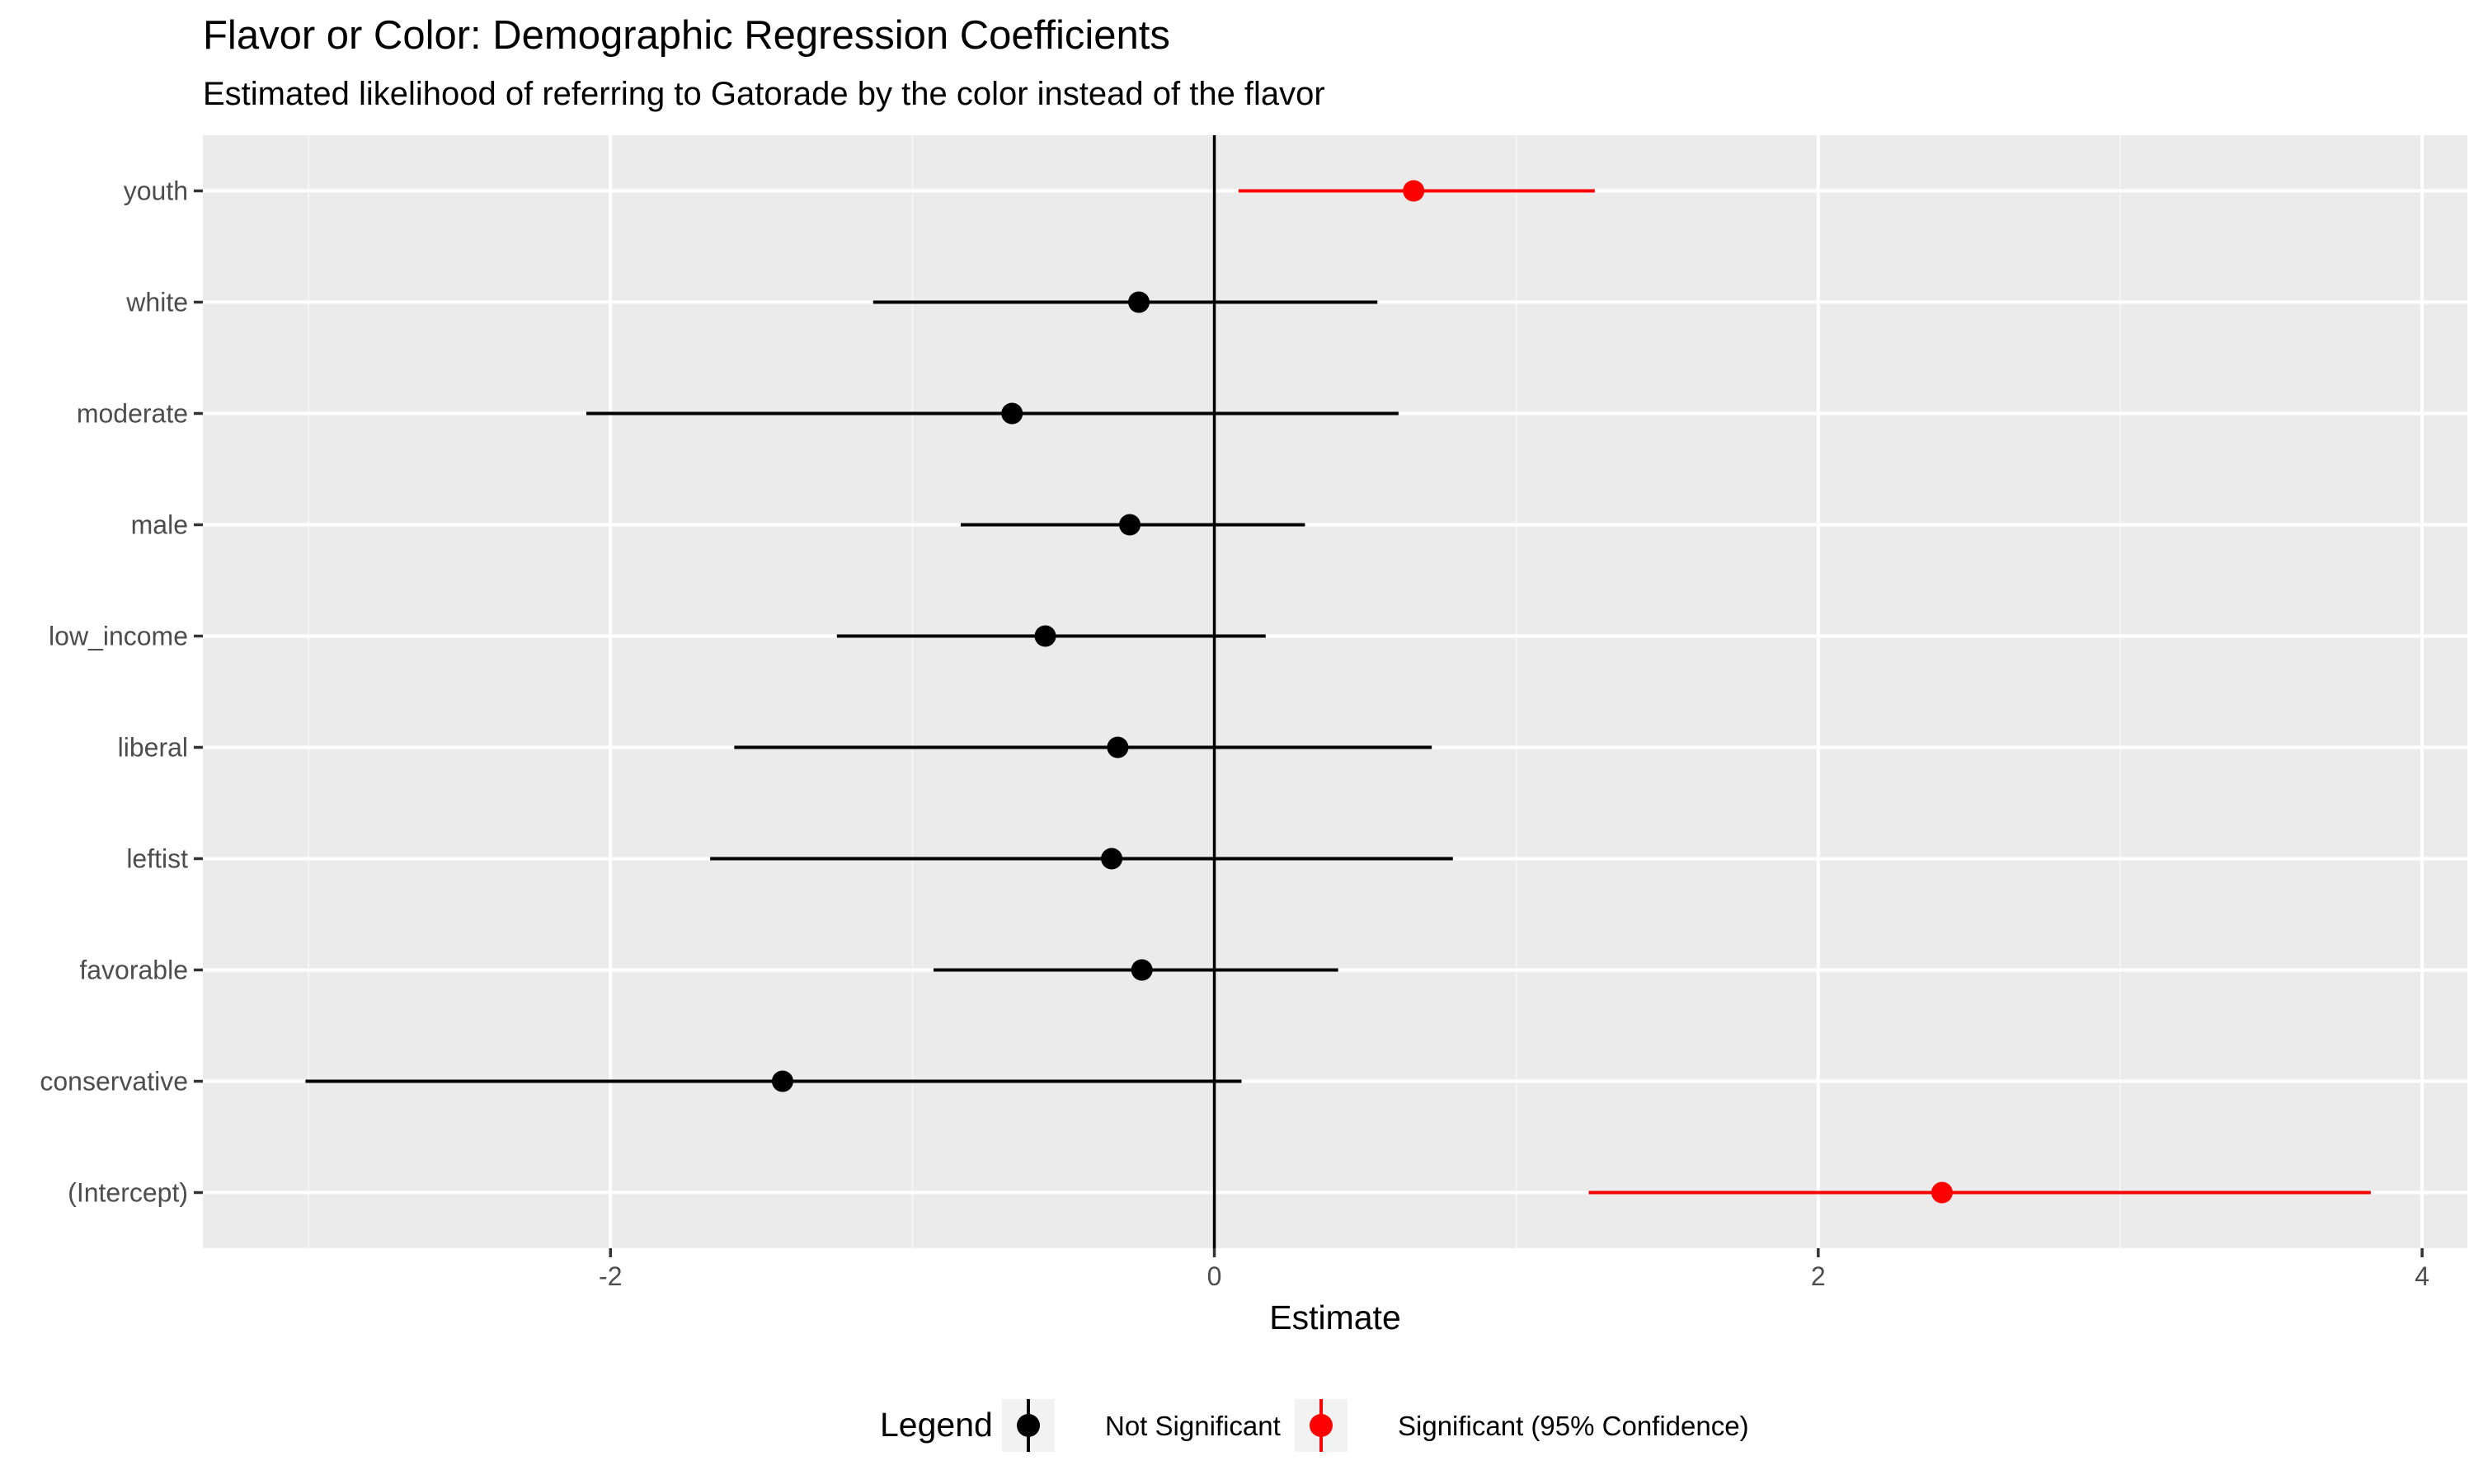 This screenshot has width=2474, height=1484. I want to click on x-tick-label: 4, so click(2422, 1276).